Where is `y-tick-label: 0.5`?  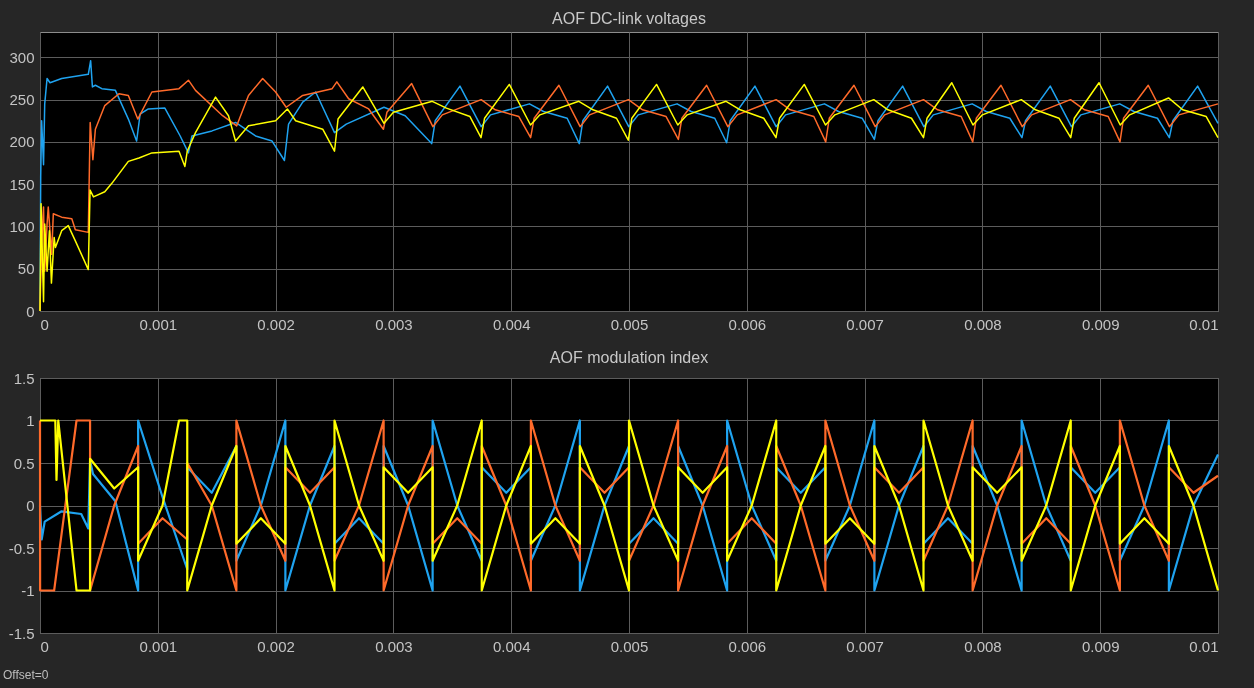 y-tick-label: 0.5 is located at coordinates (24, 463).